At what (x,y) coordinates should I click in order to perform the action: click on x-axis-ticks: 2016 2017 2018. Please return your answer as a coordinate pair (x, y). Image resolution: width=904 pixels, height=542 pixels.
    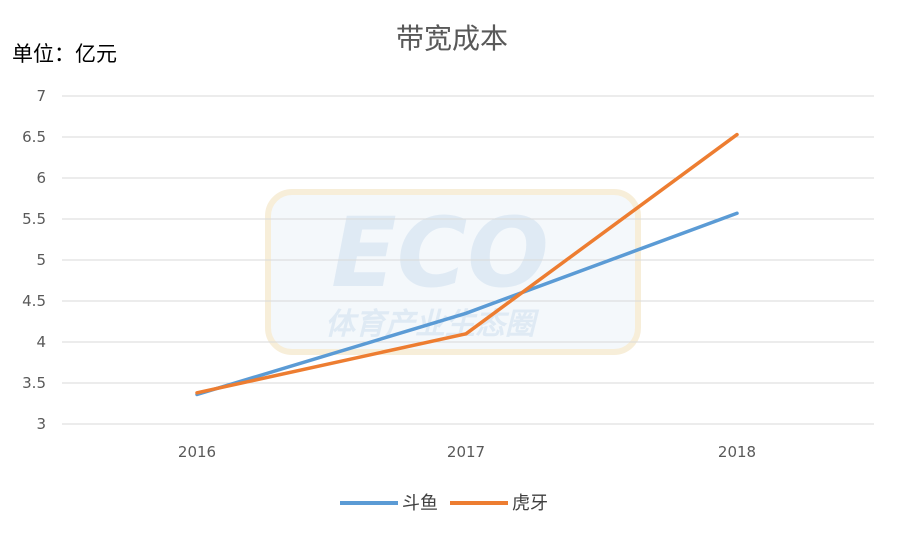
    Looking at the image, I should click on (467, 452).